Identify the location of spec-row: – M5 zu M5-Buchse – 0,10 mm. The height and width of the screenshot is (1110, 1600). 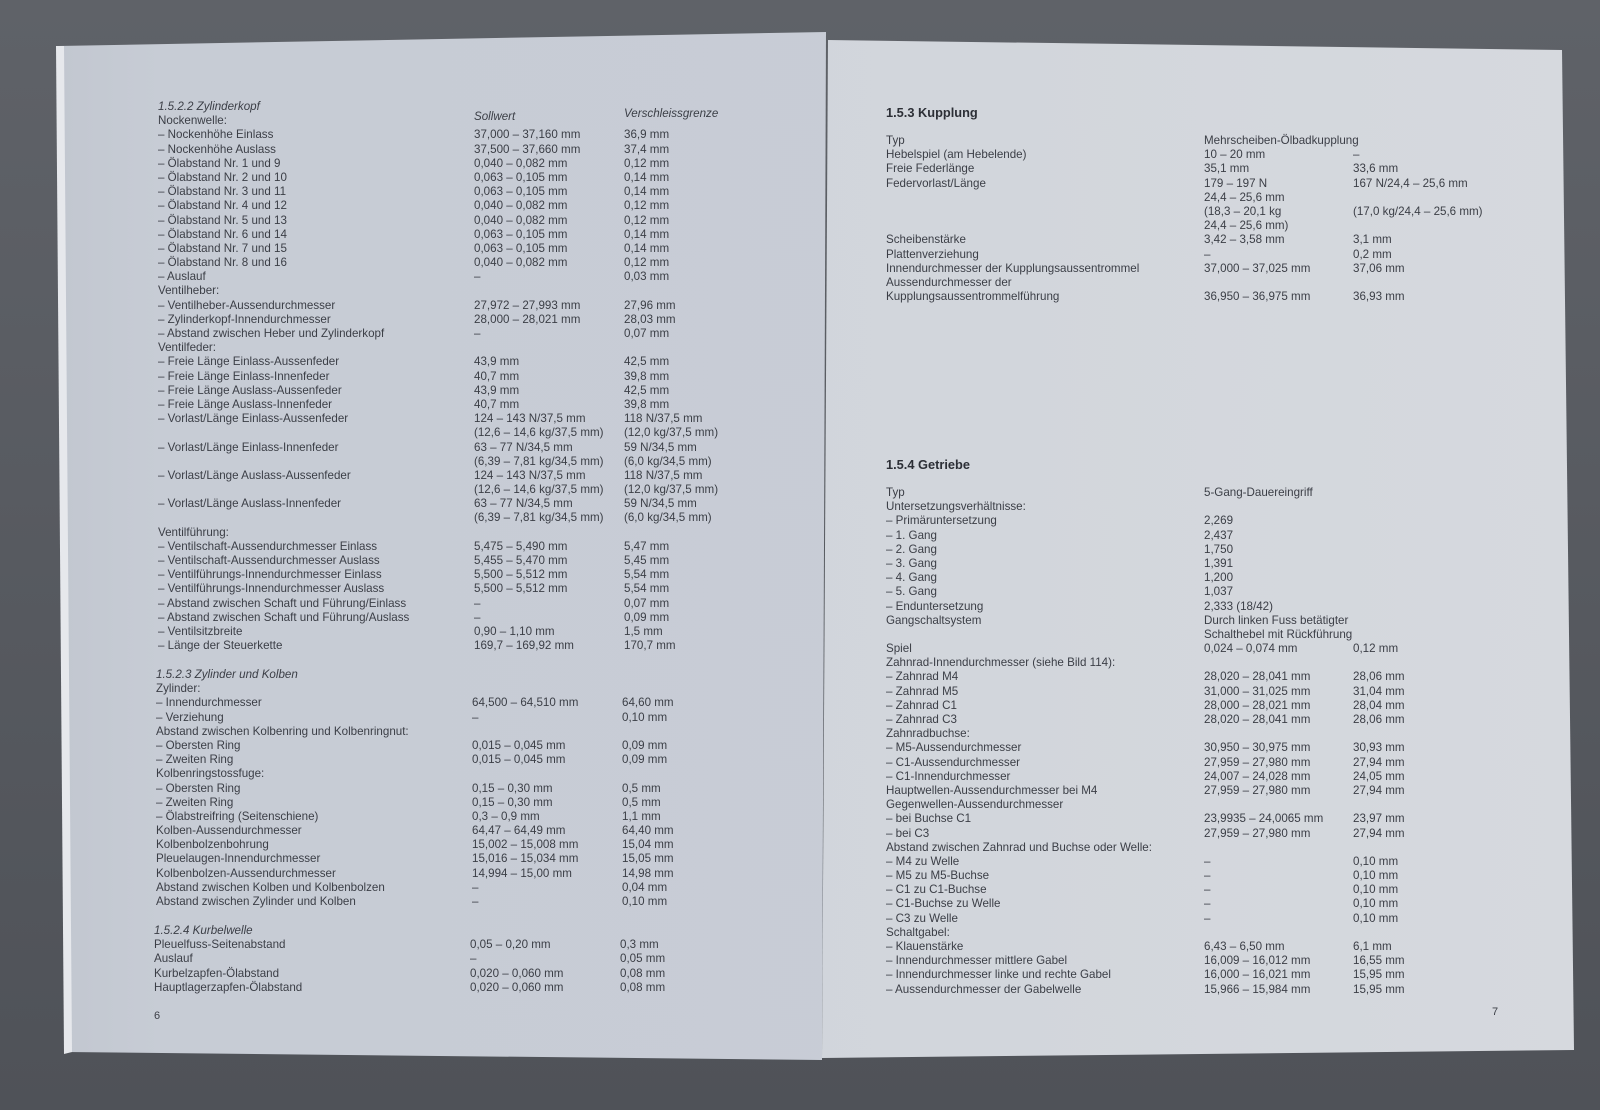
(1142, 876).